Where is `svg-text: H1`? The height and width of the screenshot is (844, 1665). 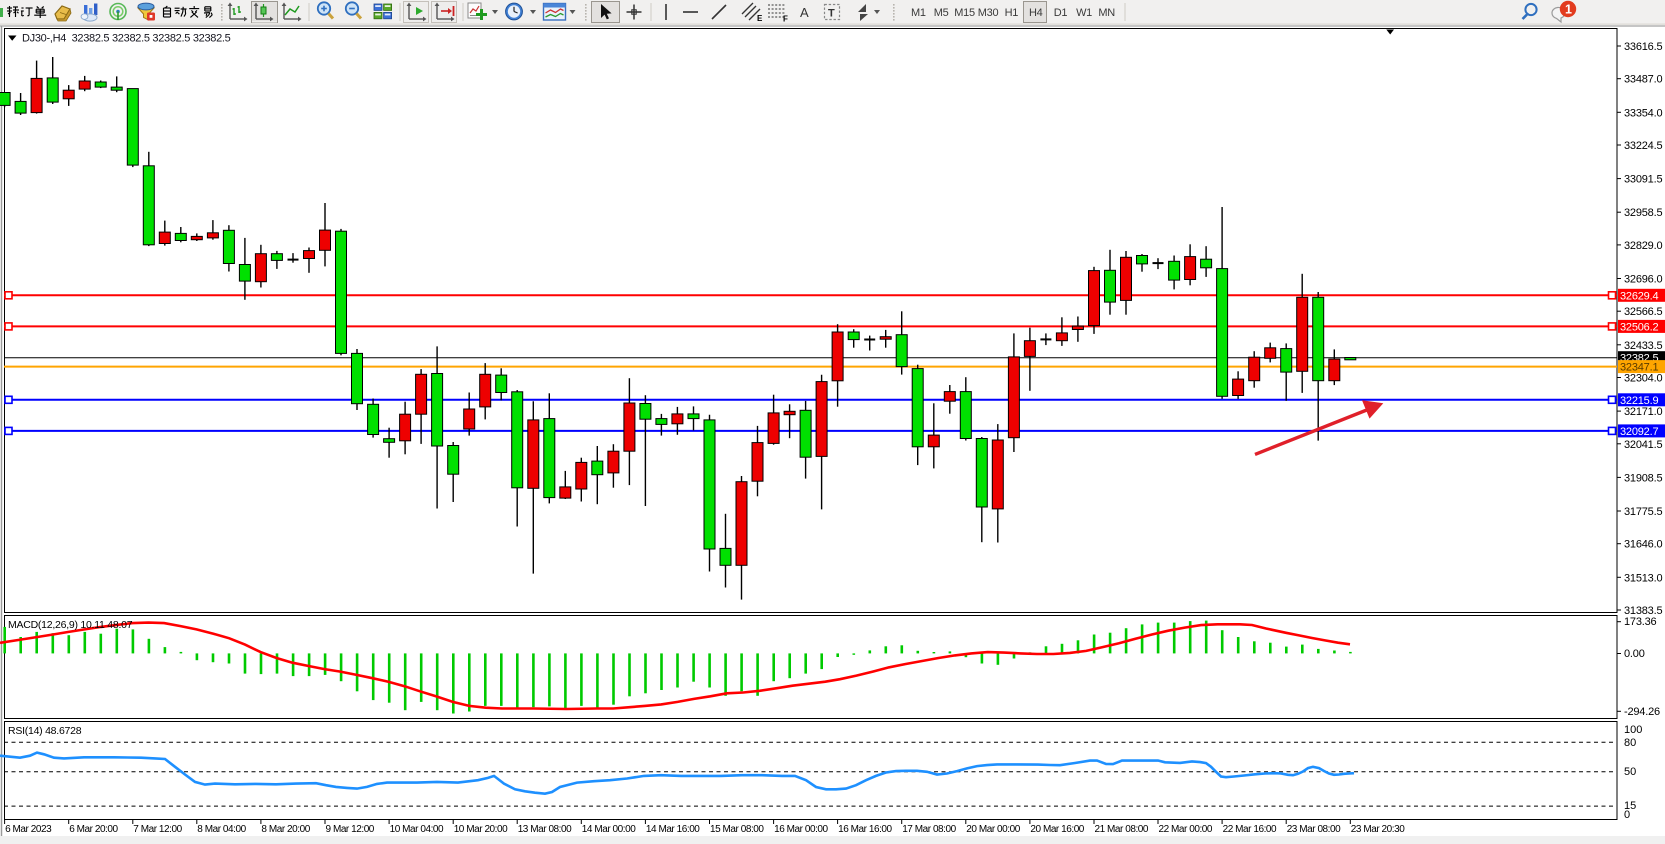 svg-text: H1 is located at coordinates (1012, 13).